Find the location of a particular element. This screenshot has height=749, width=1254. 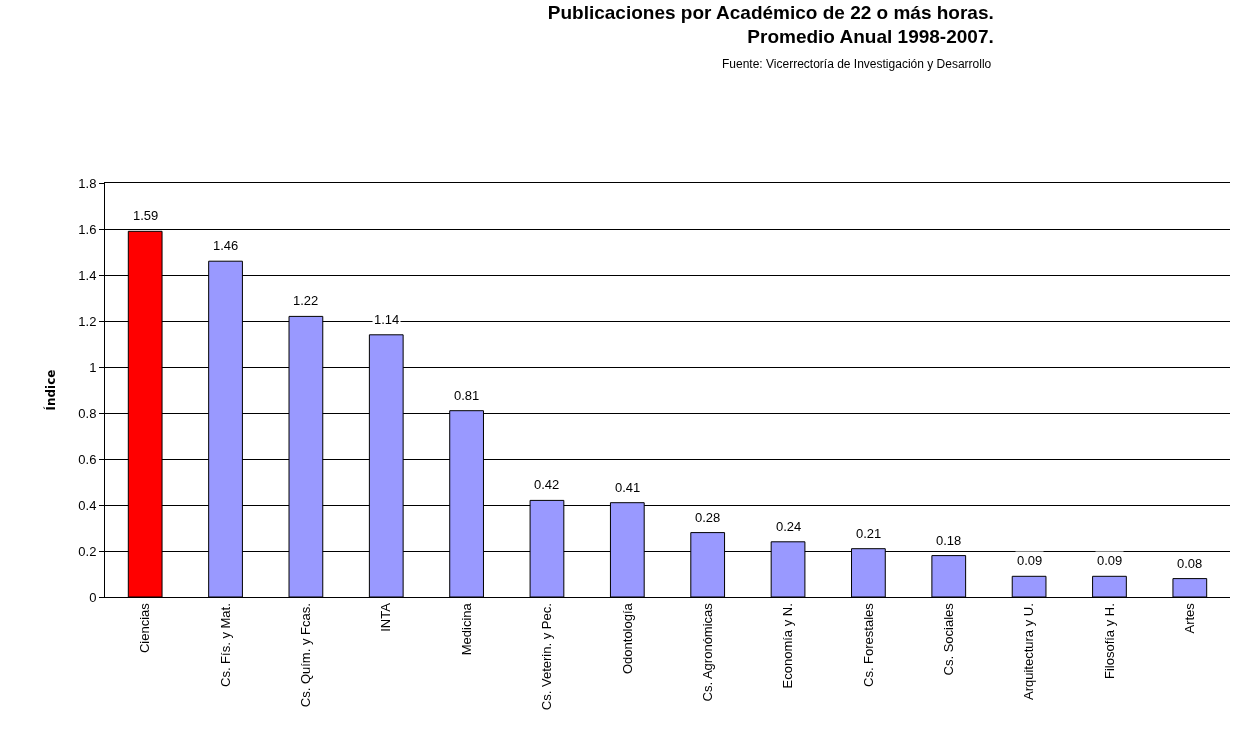

x-tick-label: Ciencias is located at coordinates (145, 628).